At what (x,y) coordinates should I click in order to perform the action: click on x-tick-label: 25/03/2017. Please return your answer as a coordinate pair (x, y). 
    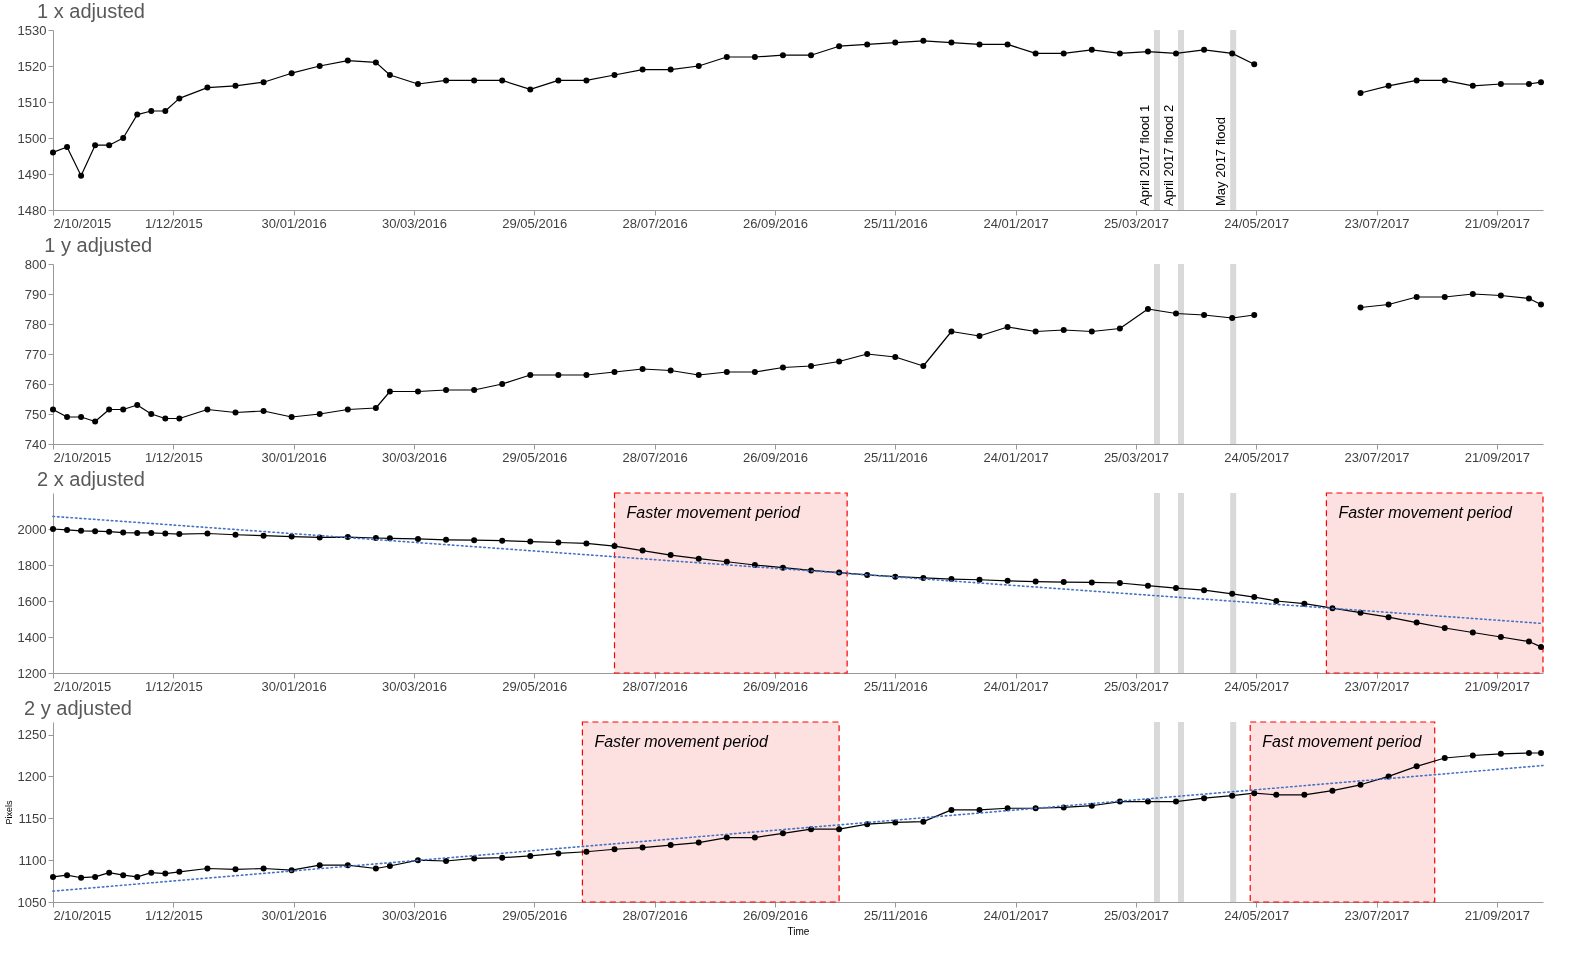
    Looking at the image, I should click on (1136, 457).